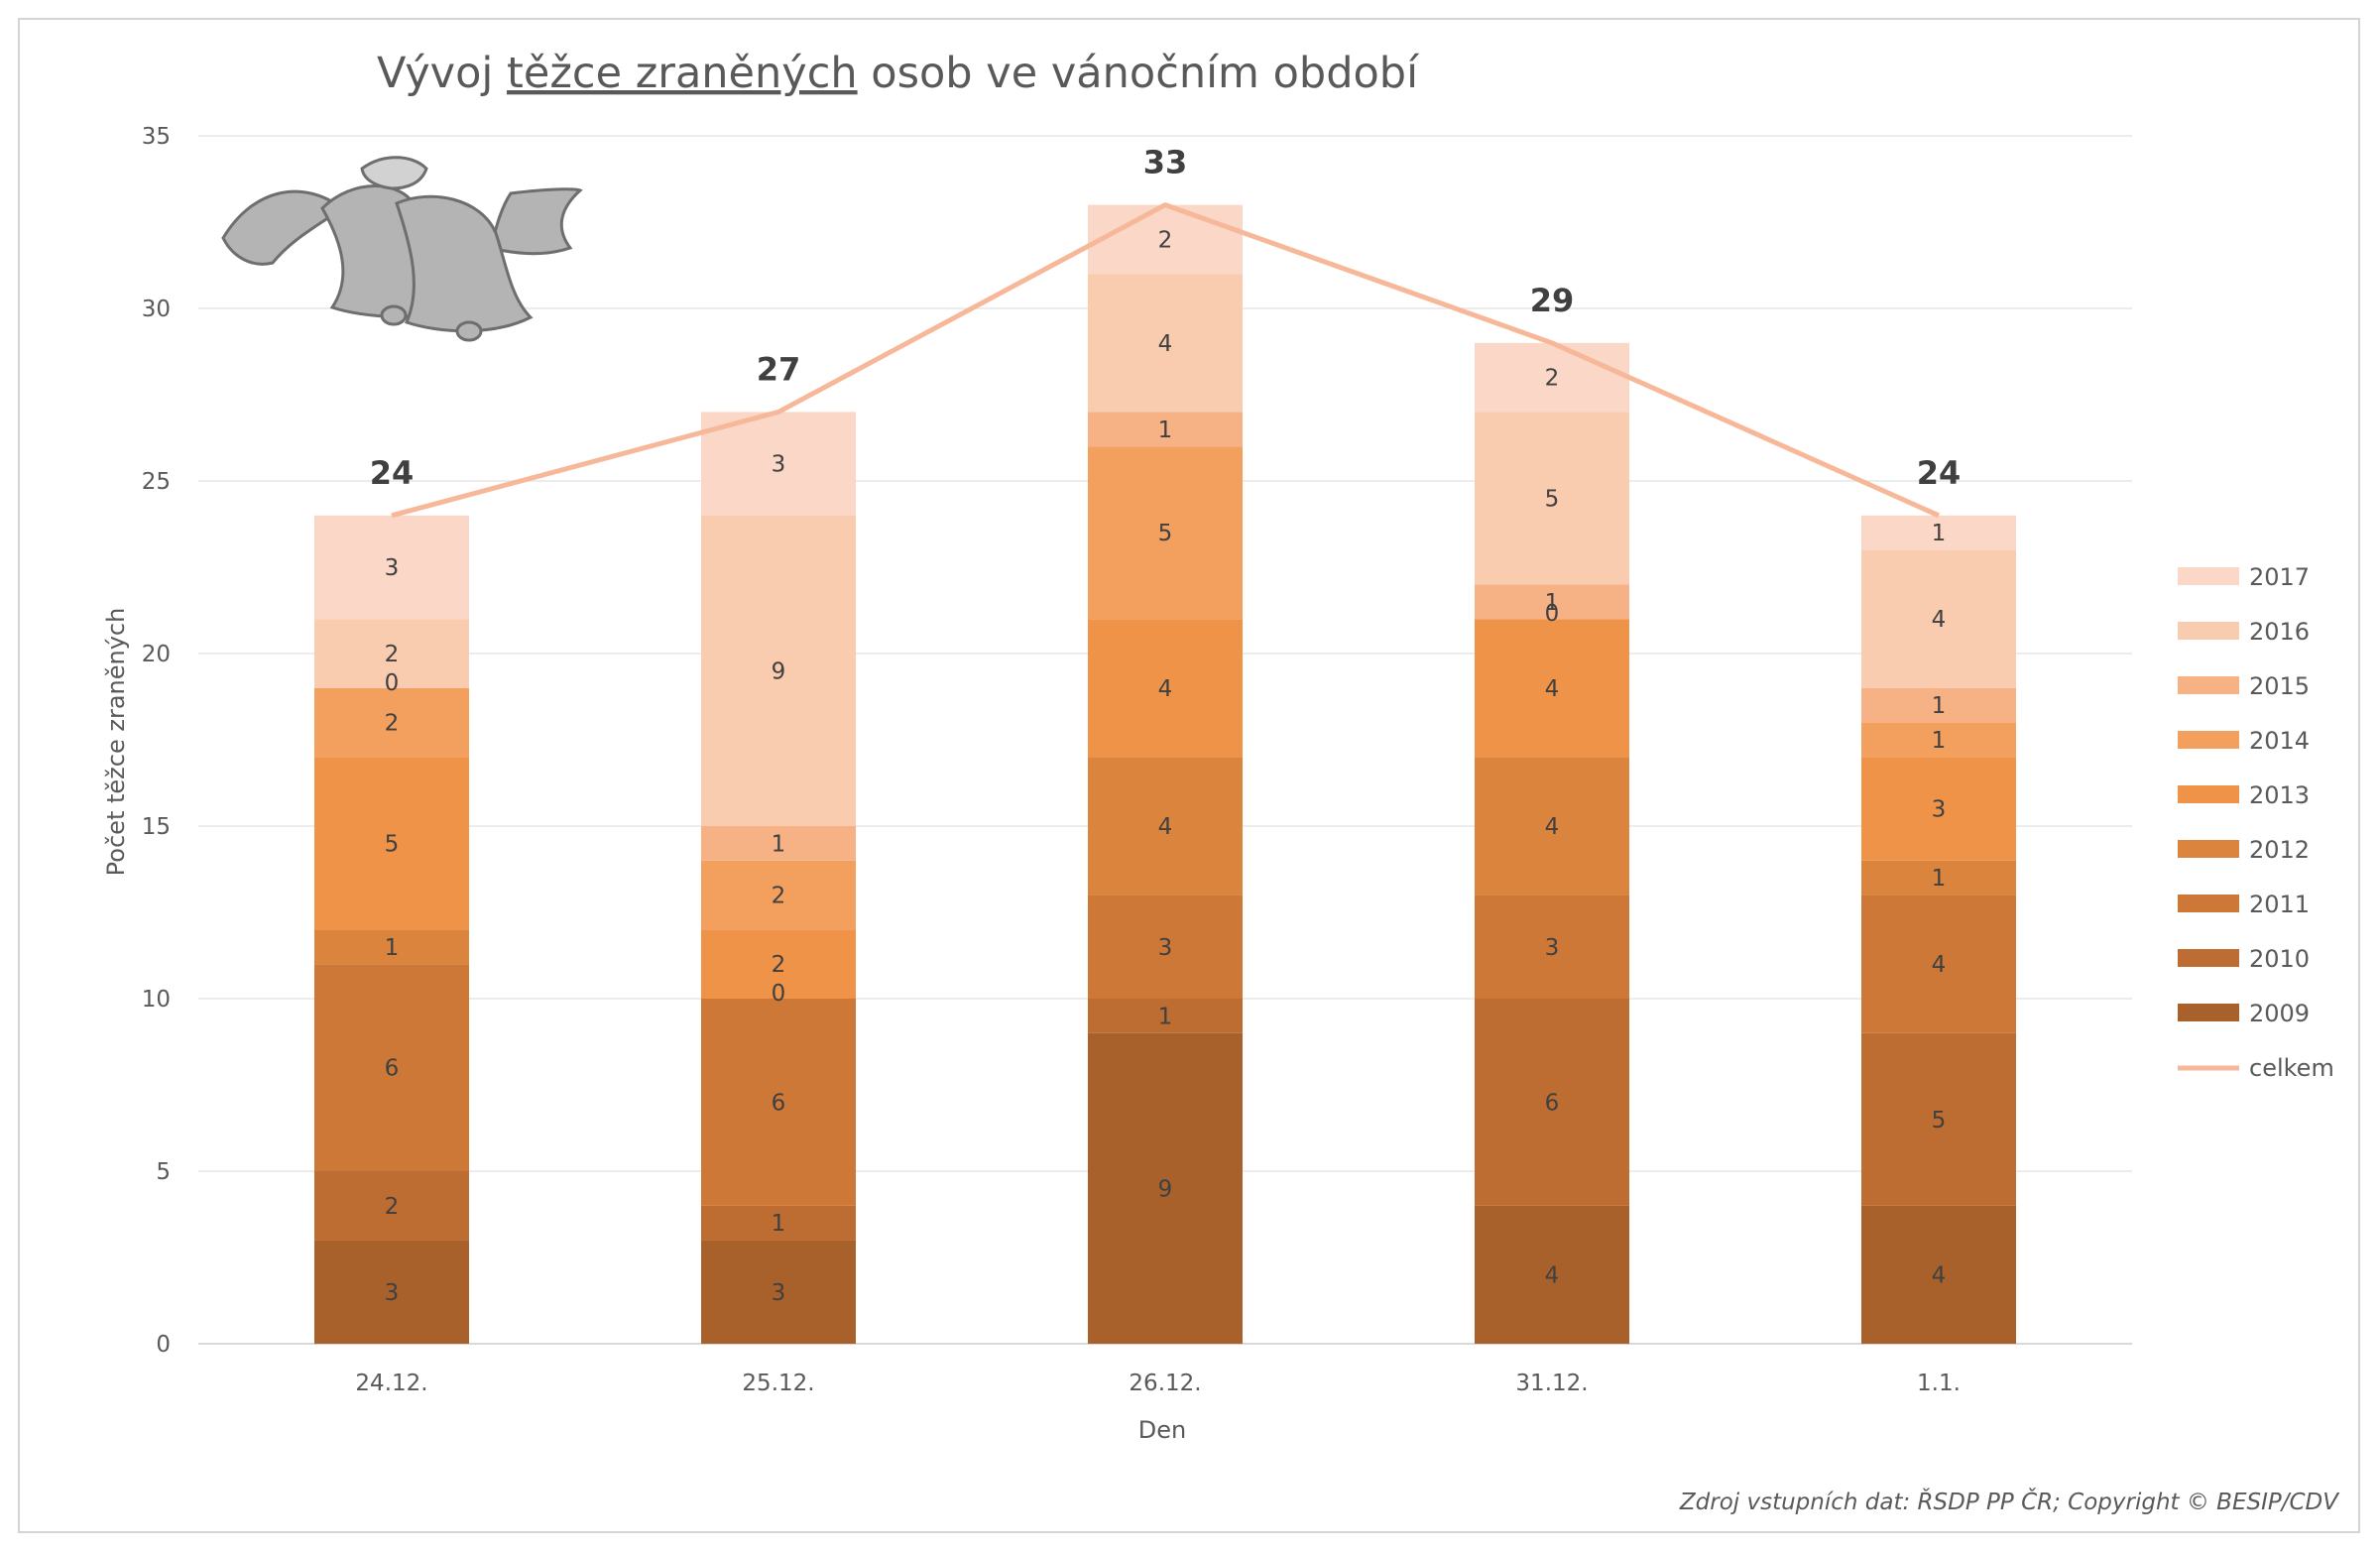 This screenshot has width=2380, height=1552. I want to click on legend-label: 2017, so click(2279, 577).